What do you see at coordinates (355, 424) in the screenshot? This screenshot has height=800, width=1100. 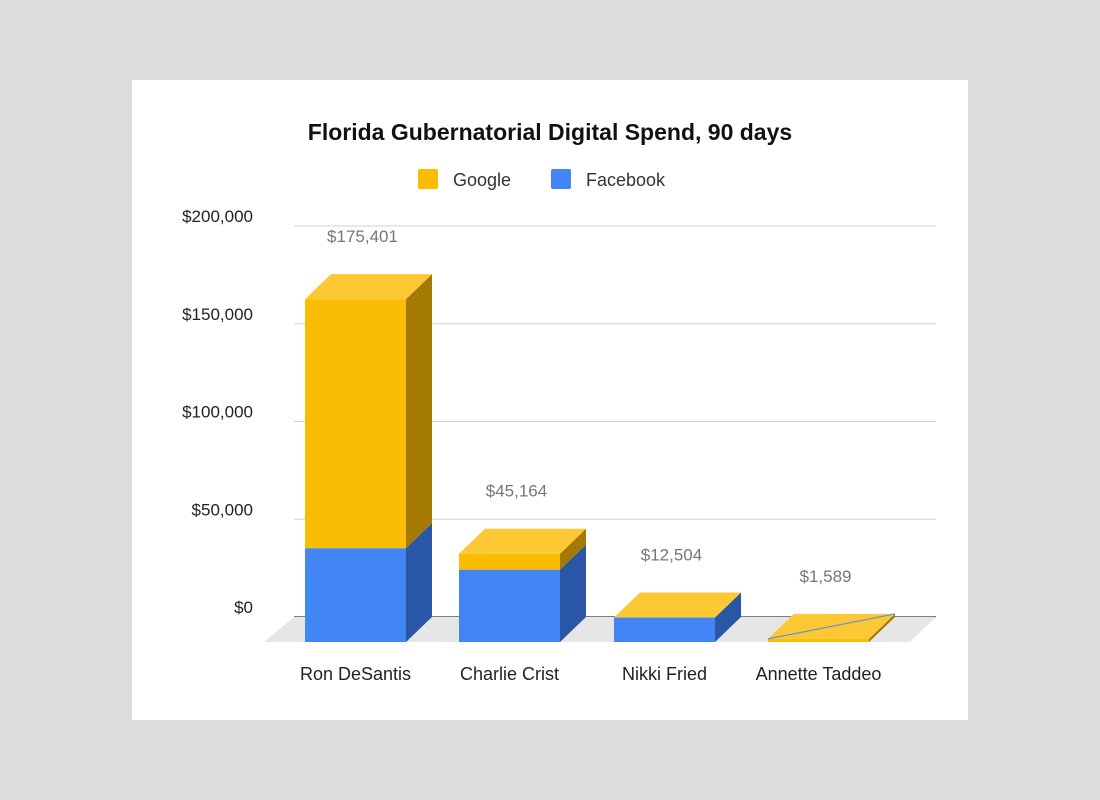 I see `google-bar-ron-desantis` at bounding box center [355, 424].